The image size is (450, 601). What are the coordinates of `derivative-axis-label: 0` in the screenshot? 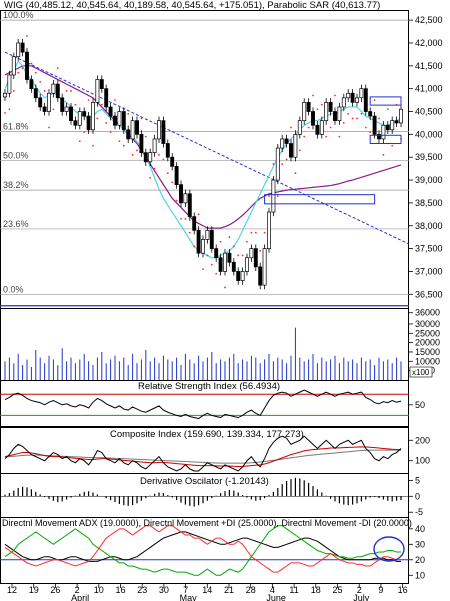 It's located at (417, 496).